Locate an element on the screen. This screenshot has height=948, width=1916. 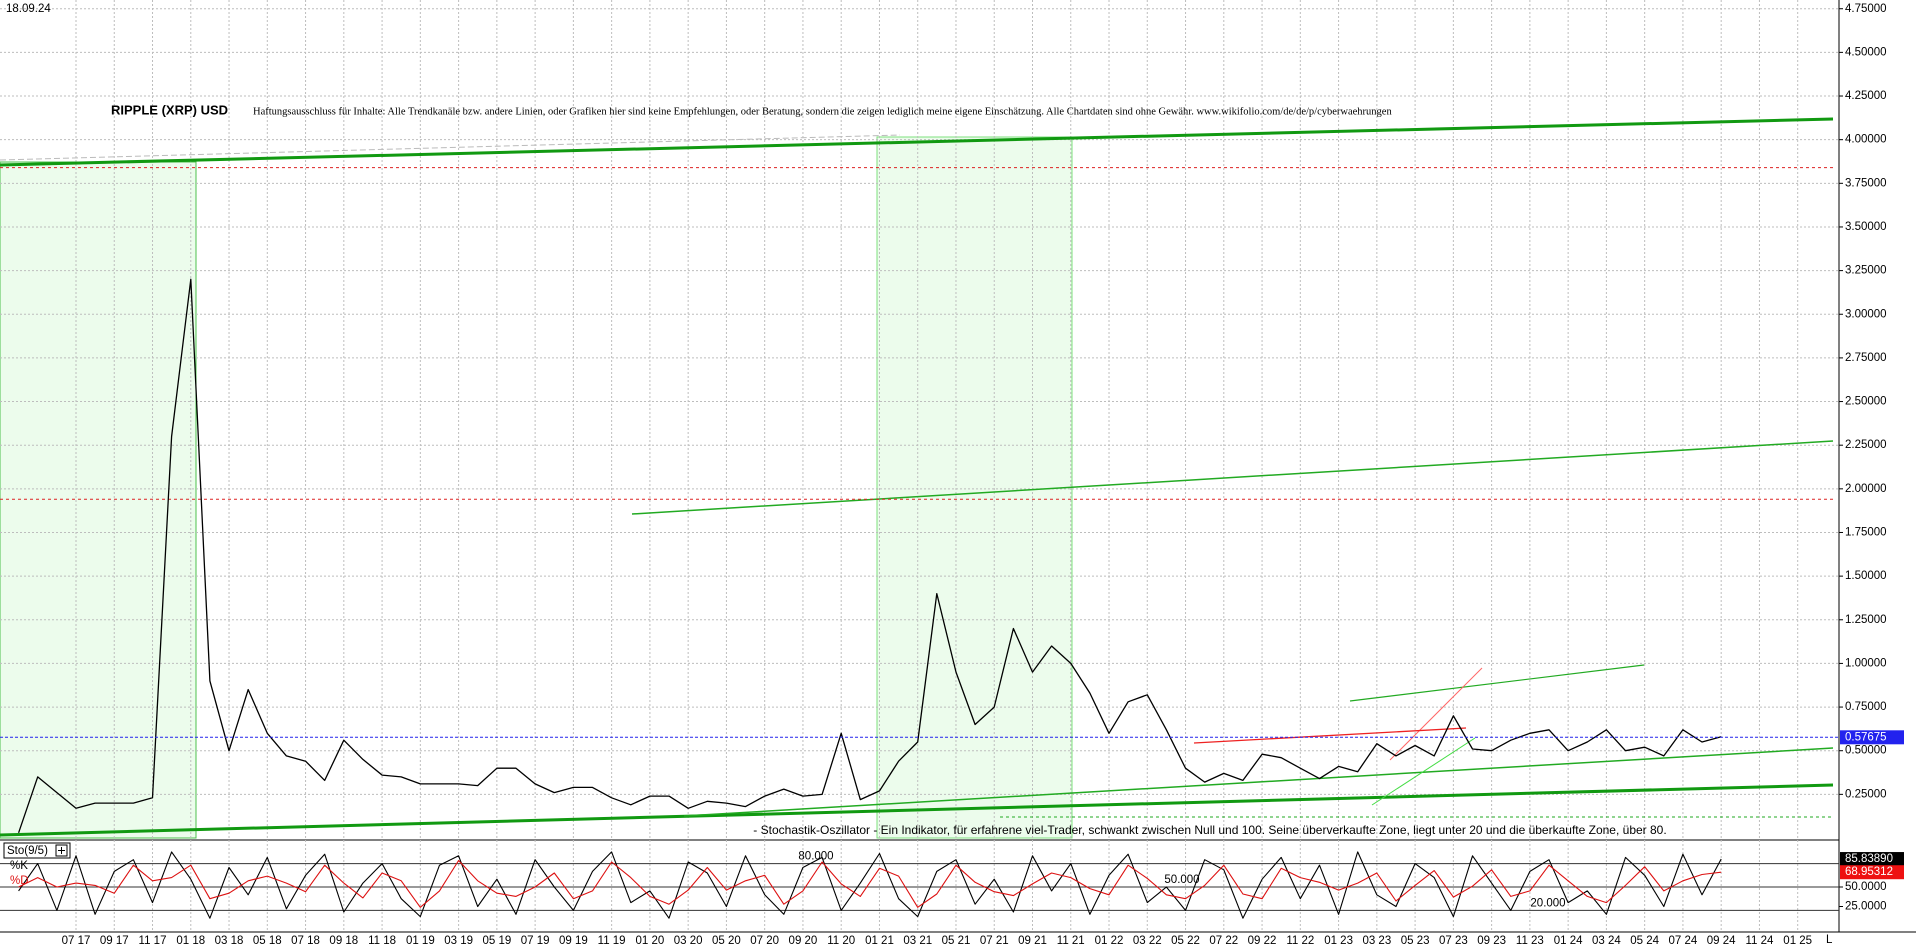
indicator-name: Sto(9/5) is located at coordinates (27, 851).